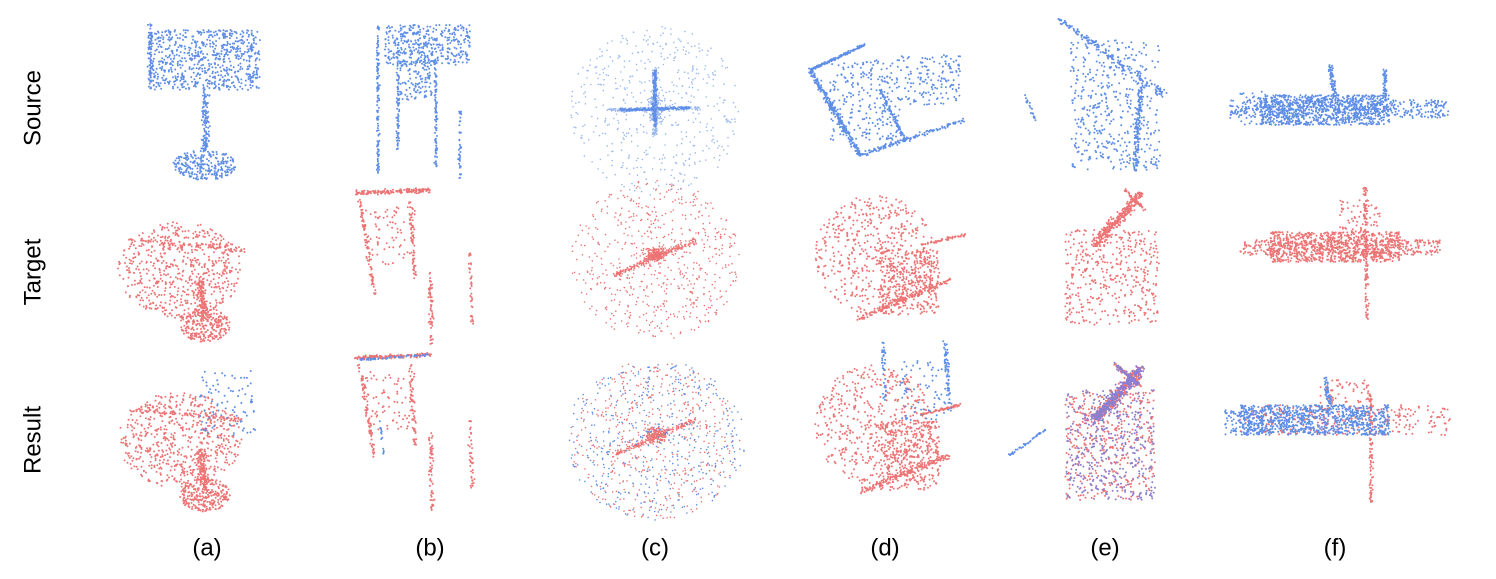 This screenshot has width=1496, height=579. I want to click on column-label: (b), so click(429, 547).